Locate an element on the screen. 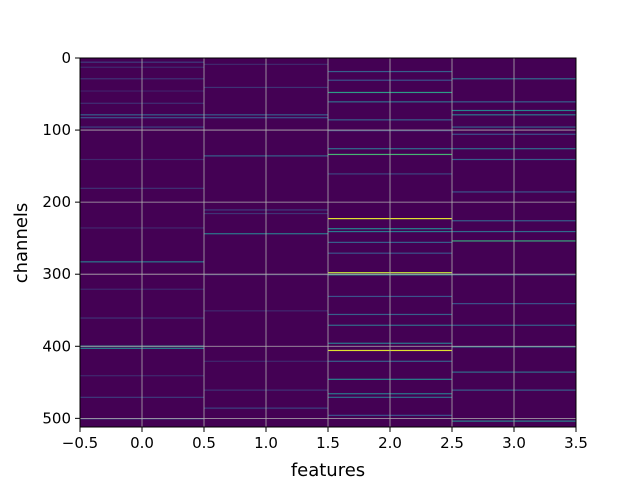  x-tick-label: 3.5 is located at coordinates (576, 443).